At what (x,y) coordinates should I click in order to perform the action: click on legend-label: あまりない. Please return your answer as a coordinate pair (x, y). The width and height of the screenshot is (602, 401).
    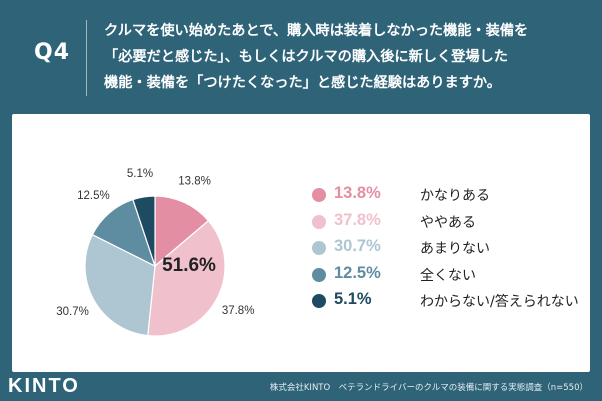
    Looking at the image, I should click on (455, 249).